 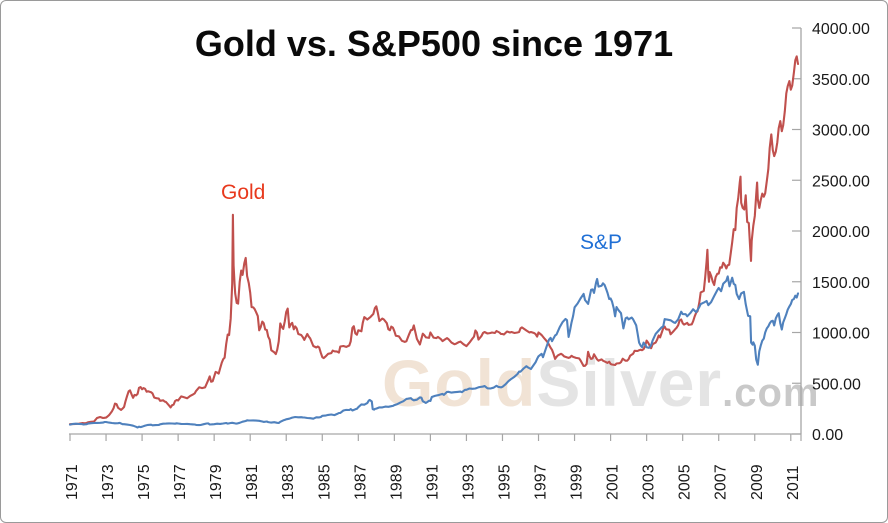 I want to click on x-tick-label: 1975, so click(x=144, y=482).